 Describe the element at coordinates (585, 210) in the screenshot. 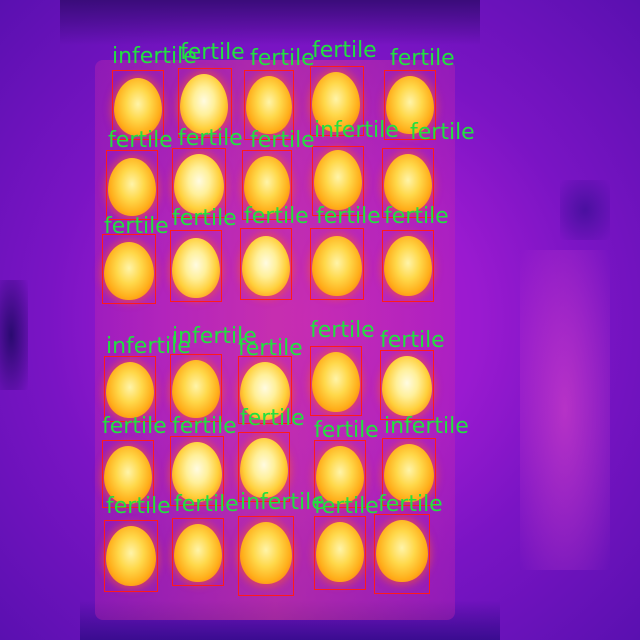

I see `background-dark-patch-right` at that location.